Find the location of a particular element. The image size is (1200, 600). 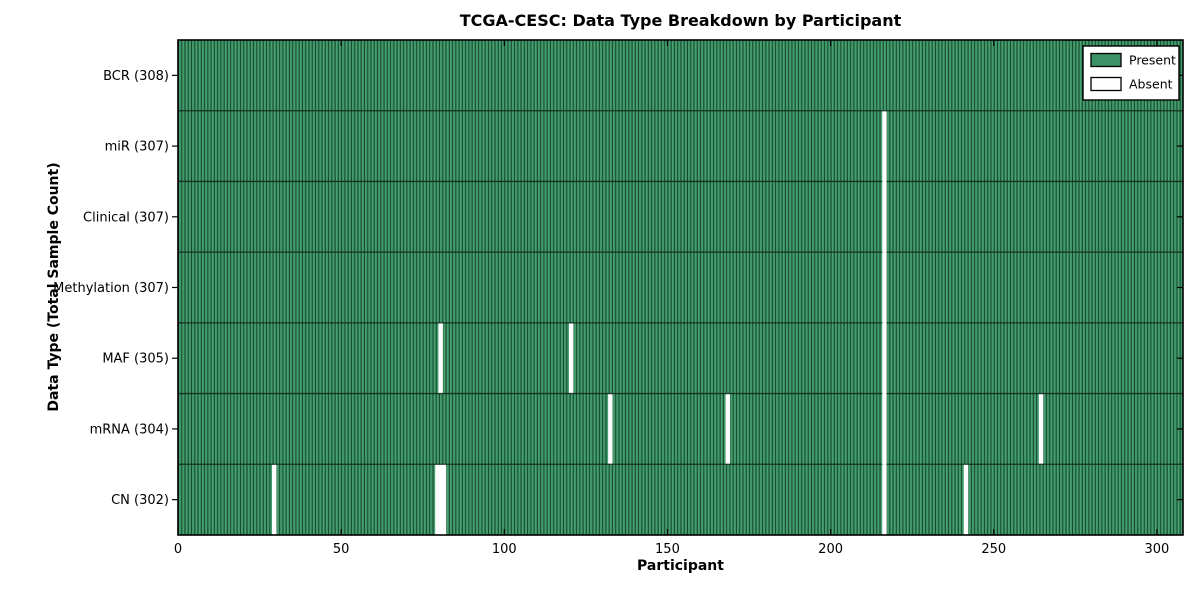

absent-gap-Methylation is located at coordinates (884, 287).